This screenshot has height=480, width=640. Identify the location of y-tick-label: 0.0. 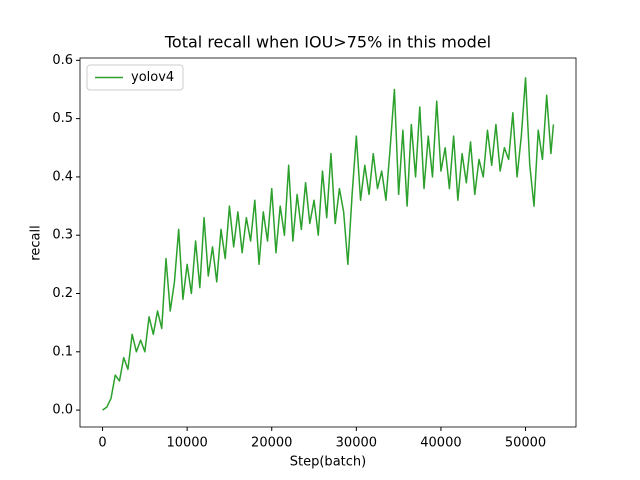
(62, 410).